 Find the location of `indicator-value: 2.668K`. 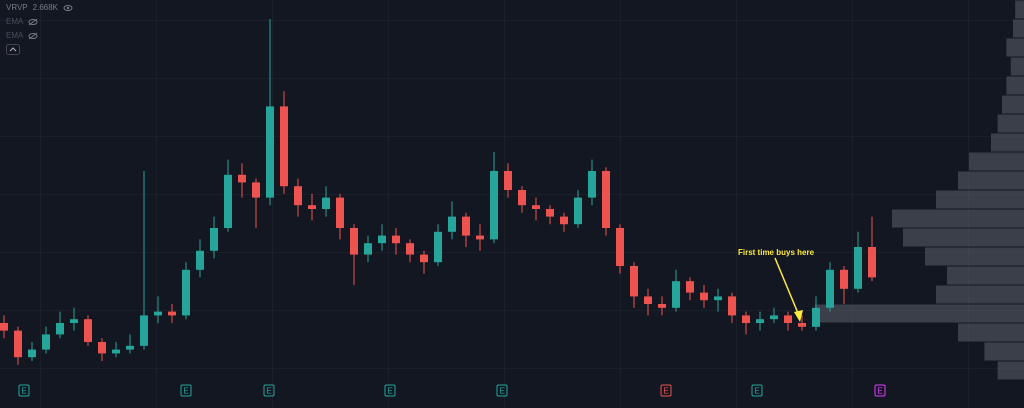

indicator-value: 2.668K is located at coordinates (45, 7).